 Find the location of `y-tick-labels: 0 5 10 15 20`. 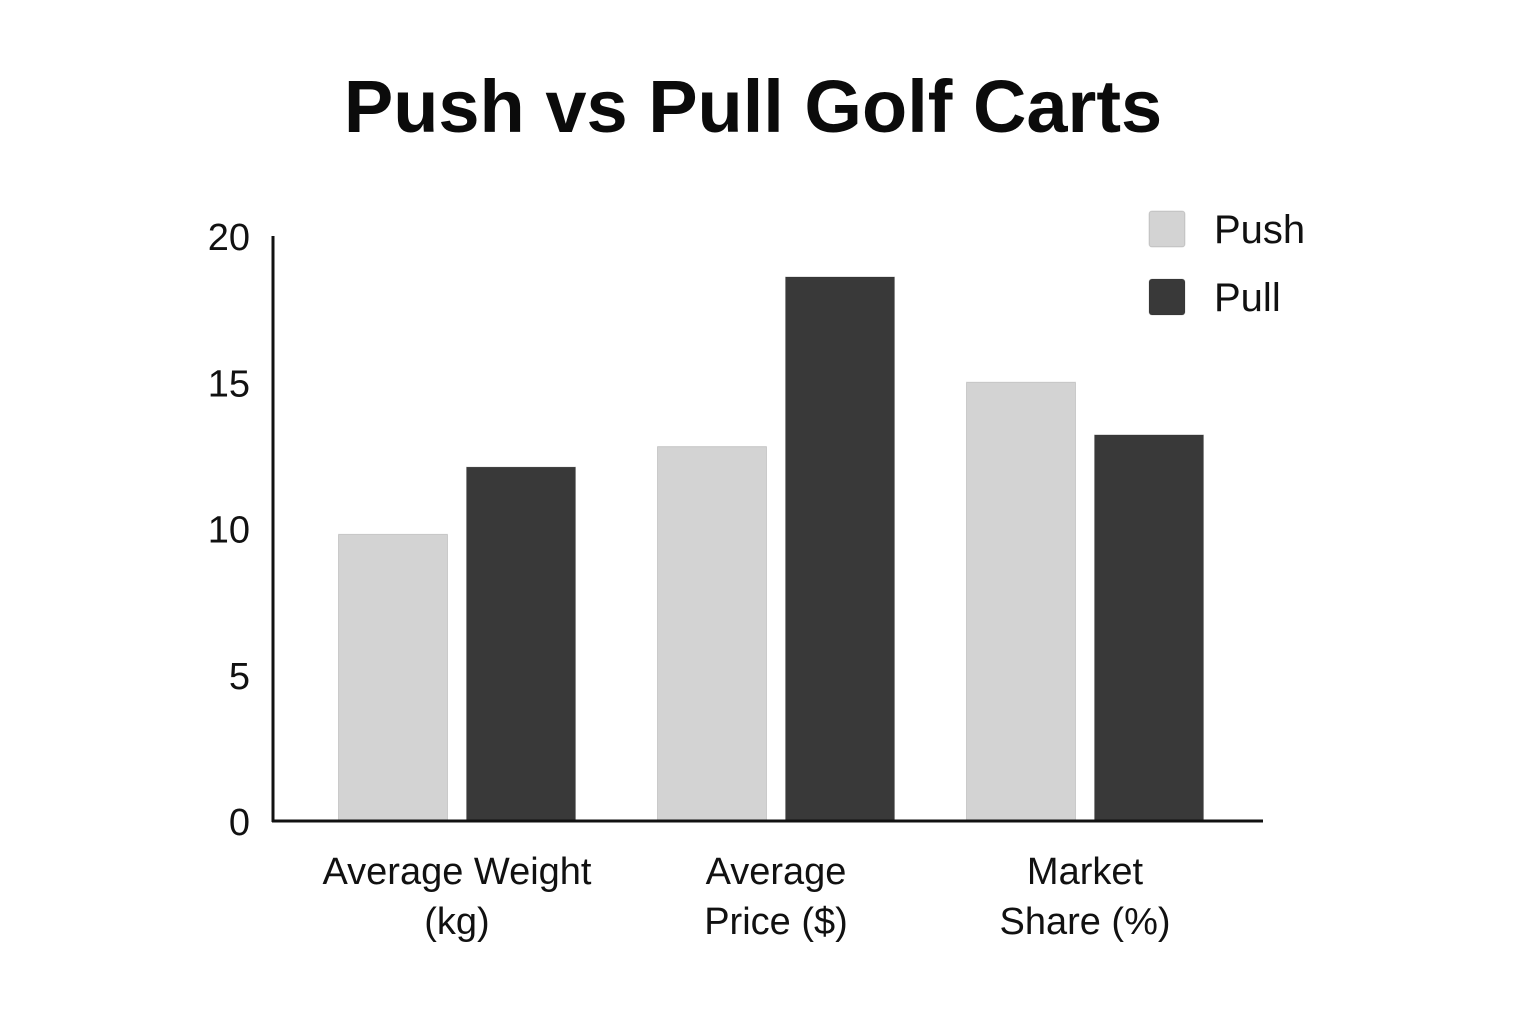

y-tick-labels: 0 5 10 15 20 is located at coordinates (229, 530).